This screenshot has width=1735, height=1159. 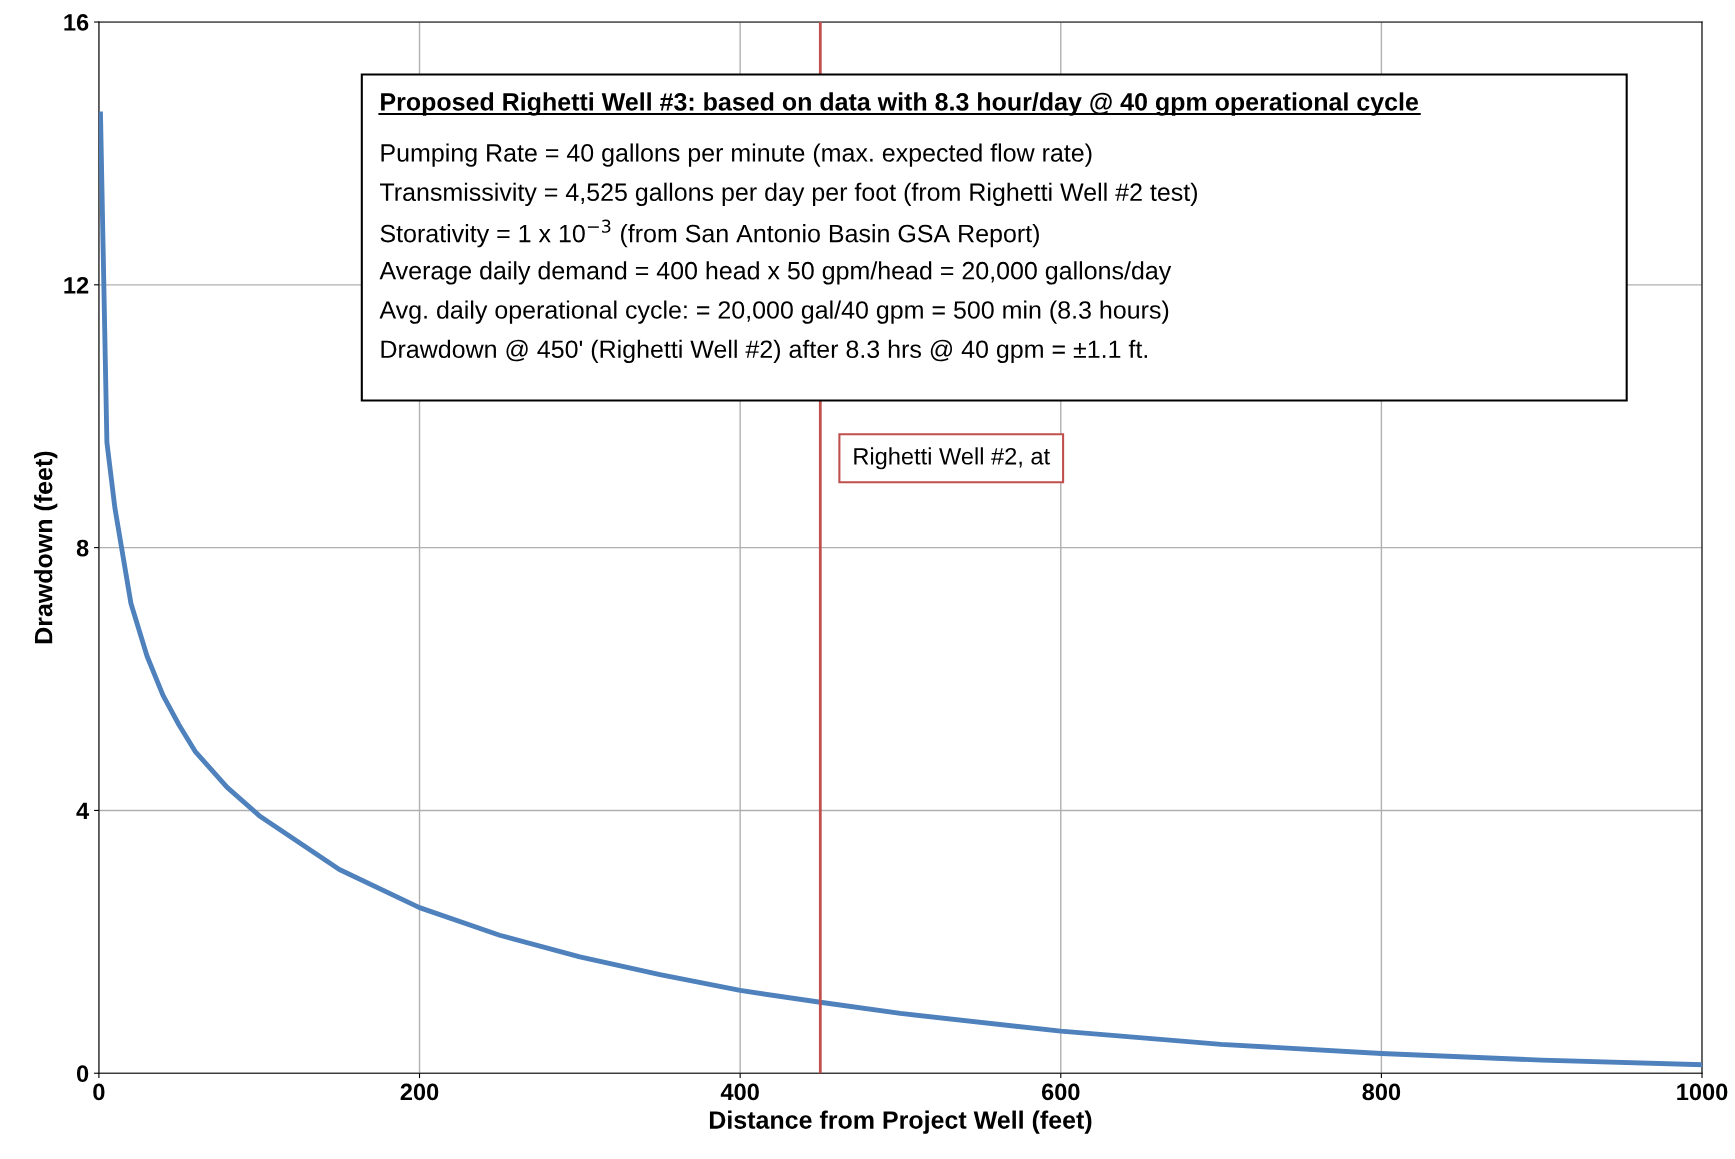 What do you see at coordinates (739, 1092) in the screenshot?
I see `x-tick-label: 400` at bounding box center [739, 1092].